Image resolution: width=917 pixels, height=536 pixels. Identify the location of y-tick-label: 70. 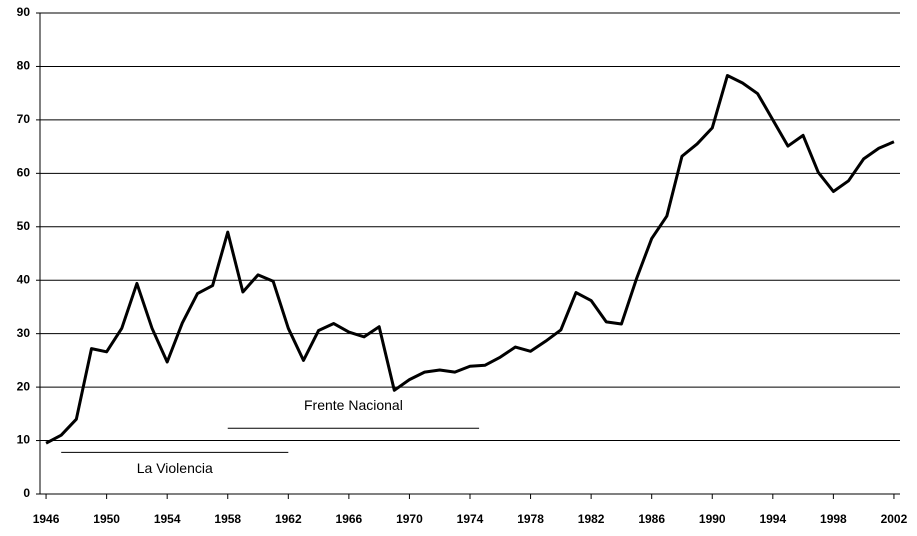
(24, 119).